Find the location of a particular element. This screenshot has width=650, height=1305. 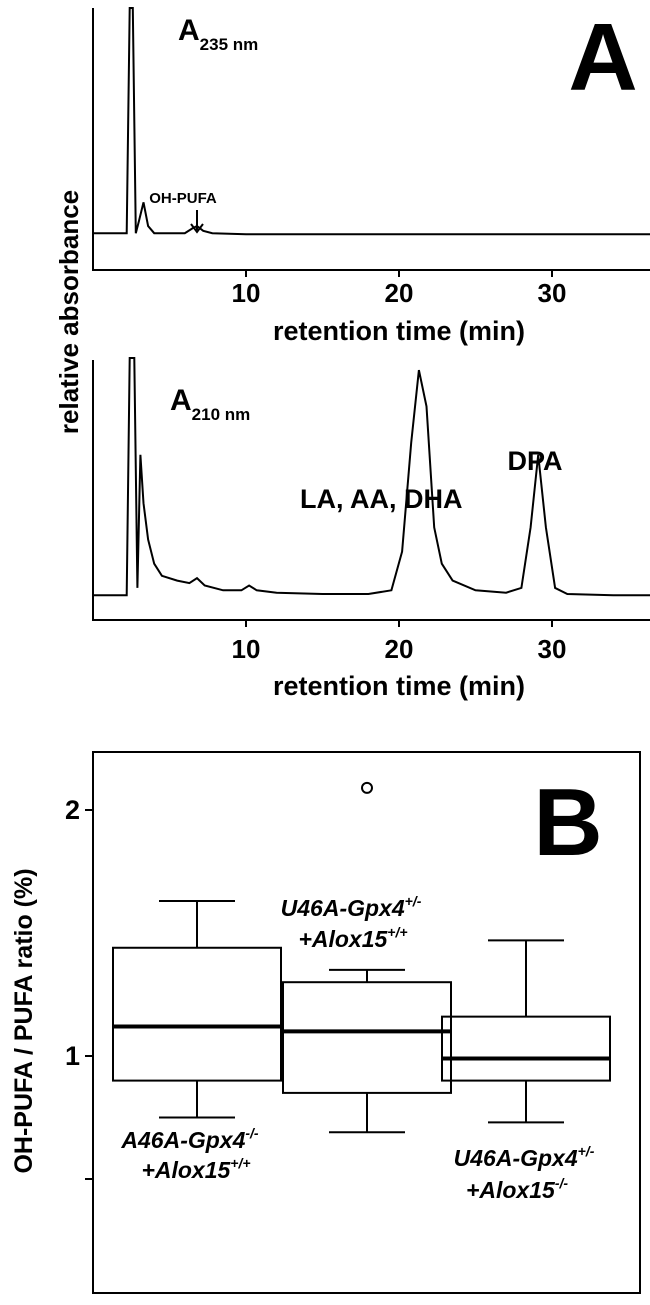

group-3-name: U46A-Gpx4 is located at coordinates (516, 1158).